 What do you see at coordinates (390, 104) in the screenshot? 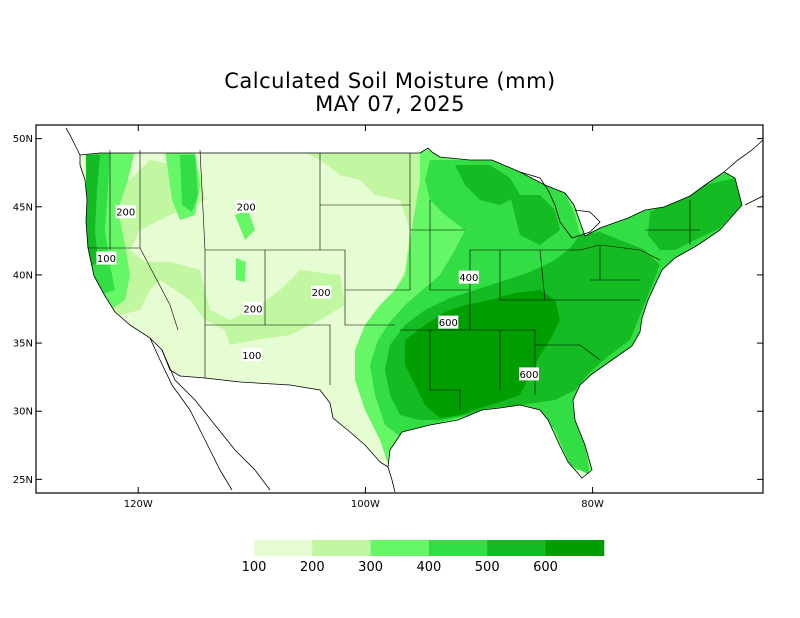
I see `title-line-2: MAY 07, 2025` at bounding box center [390, 104].